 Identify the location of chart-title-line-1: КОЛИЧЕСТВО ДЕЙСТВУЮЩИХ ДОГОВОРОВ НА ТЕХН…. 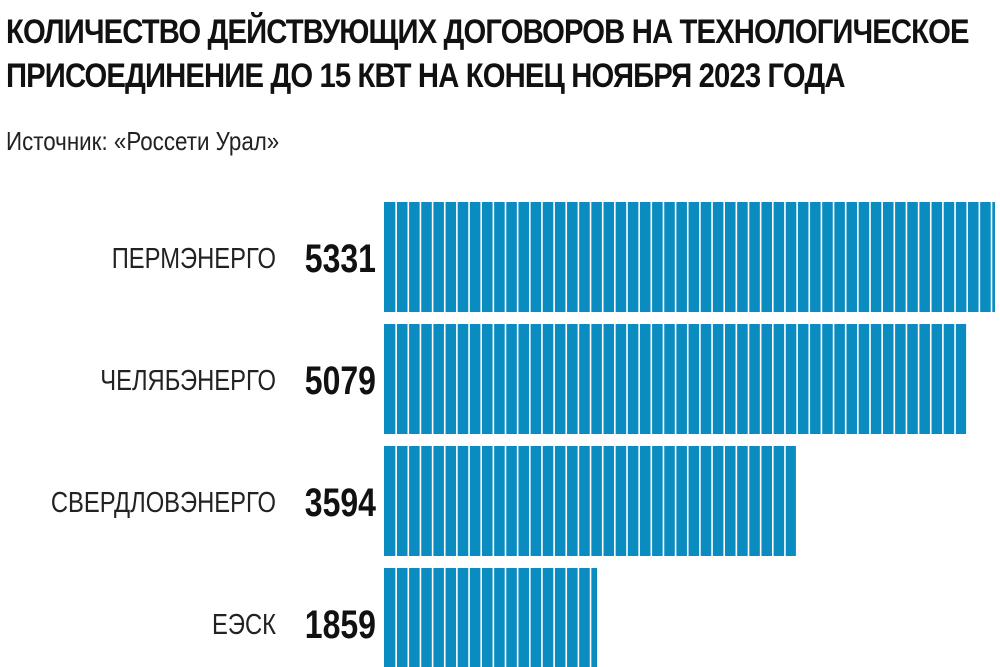
(488, 32).